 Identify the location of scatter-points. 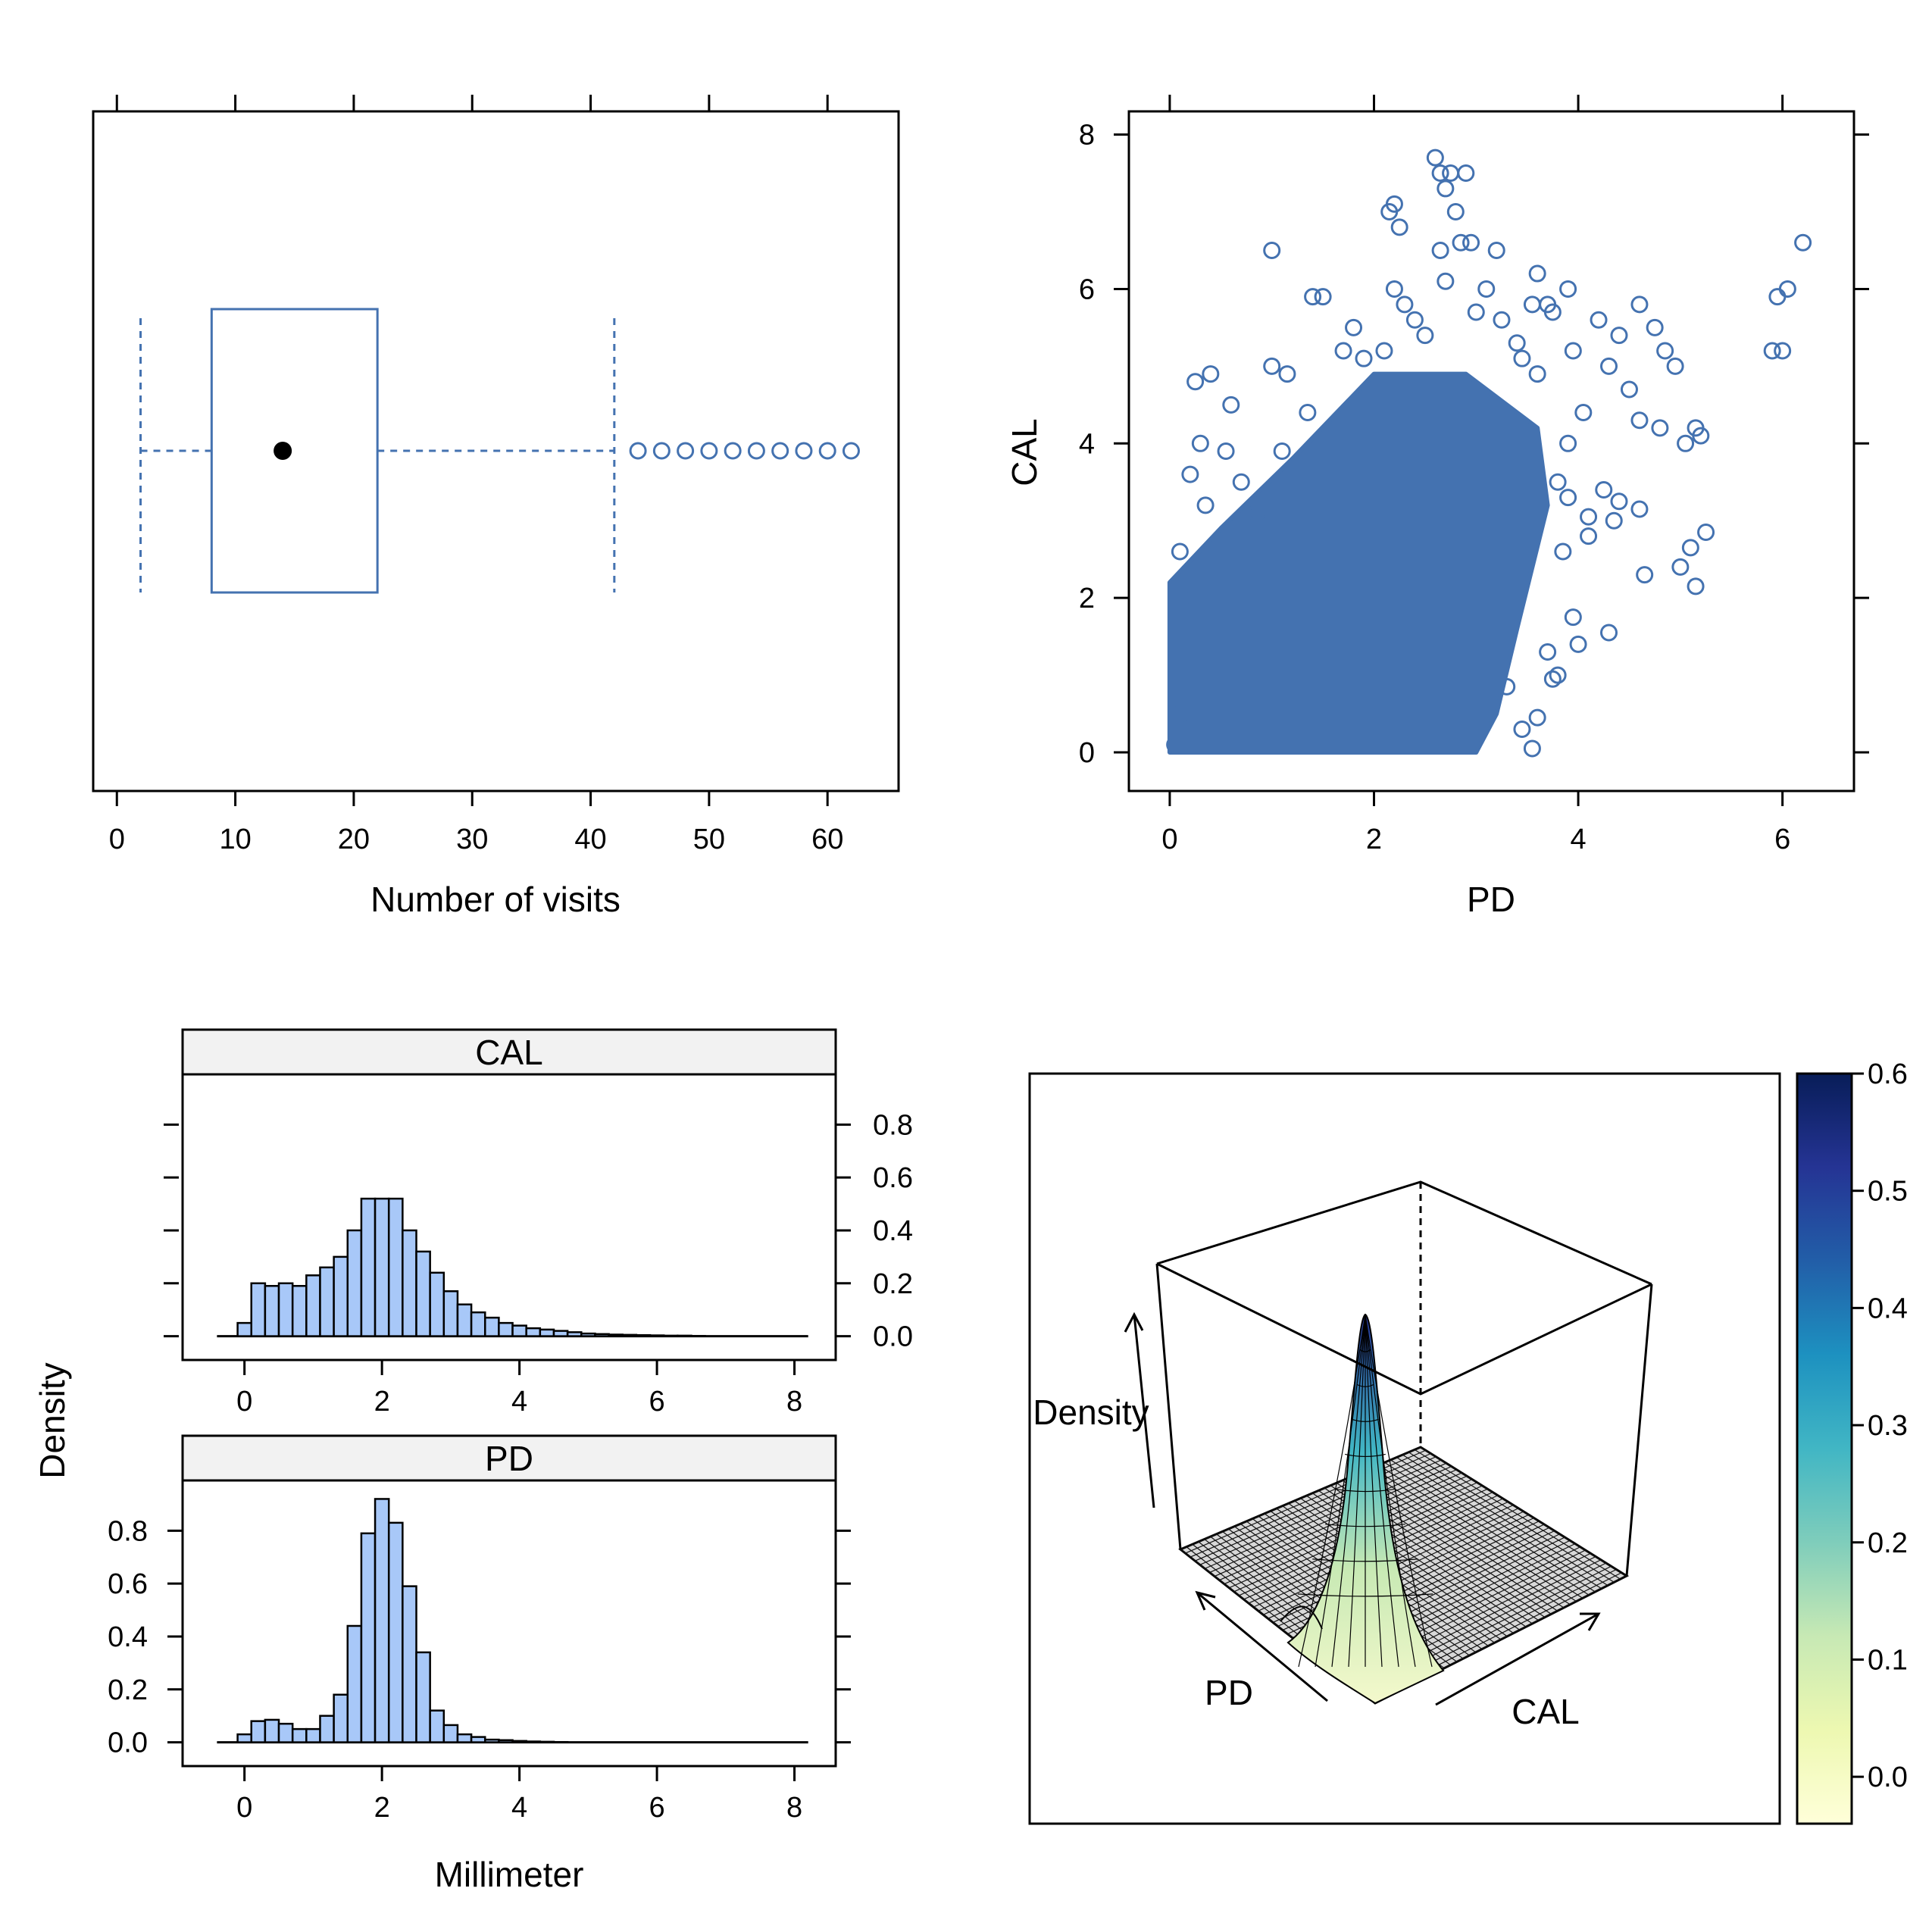
(1489, 453).